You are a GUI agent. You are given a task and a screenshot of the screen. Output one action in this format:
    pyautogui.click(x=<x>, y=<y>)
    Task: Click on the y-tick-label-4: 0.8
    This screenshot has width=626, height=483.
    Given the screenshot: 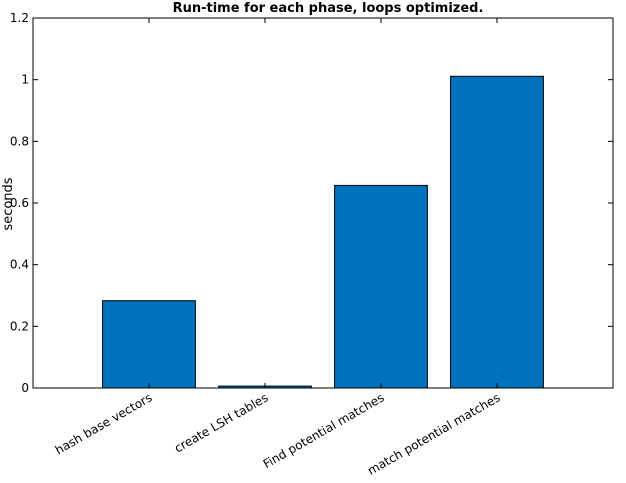 What is the action you would take?
    pyautogui.click(x=19, y=141)
    